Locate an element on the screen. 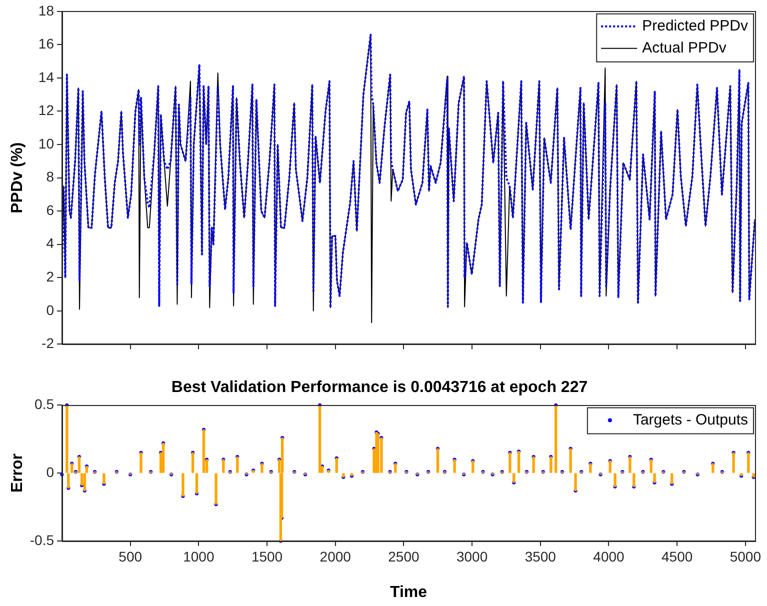 The height and width of the screenshot is (606, 767). x-tick-label: 1000 is located at coordinates (198, 556).